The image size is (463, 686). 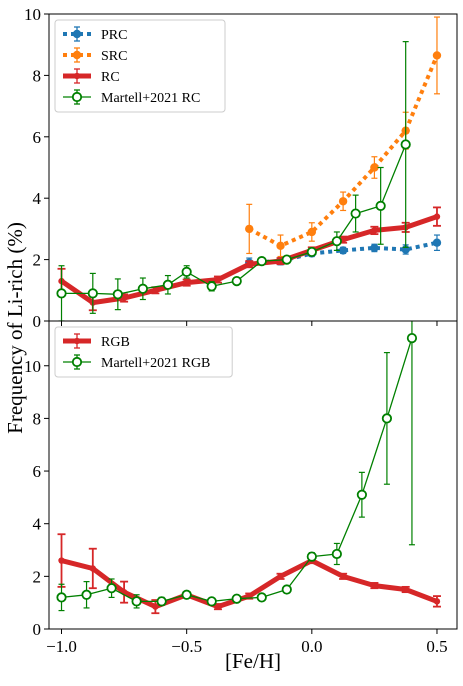 What do you see at coordinates (37, 524) in the screenshot?
I see `y-tick-label-bottom: 4` at bounding box center [37, 524].